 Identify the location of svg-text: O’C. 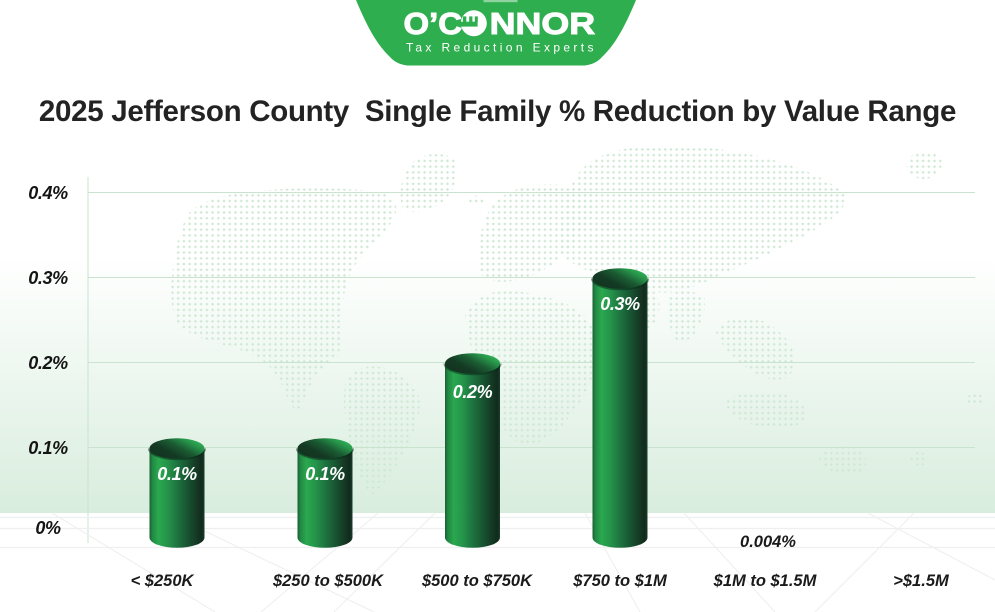
(433, 23).